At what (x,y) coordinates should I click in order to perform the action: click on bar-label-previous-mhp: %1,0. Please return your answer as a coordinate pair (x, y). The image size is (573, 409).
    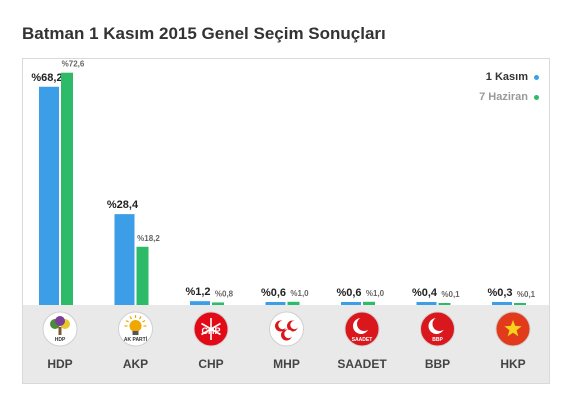
    Looking at the image, I should click on (299, 293).